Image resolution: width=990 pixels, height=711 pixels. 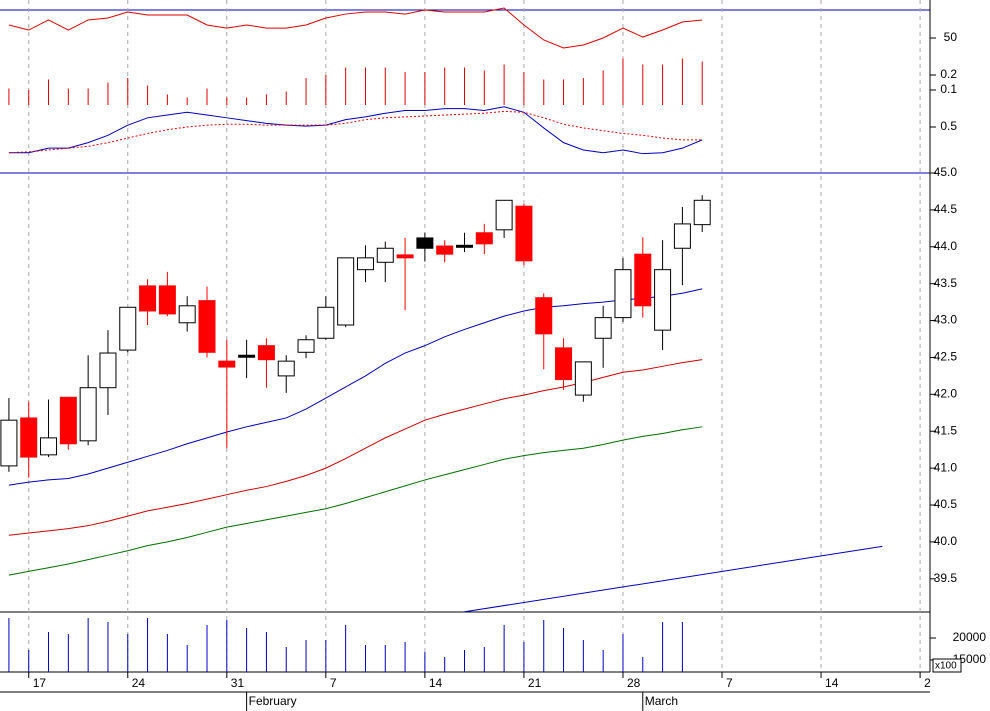 I want to click on x-tick-label: 2, so click(x=927, y=683).